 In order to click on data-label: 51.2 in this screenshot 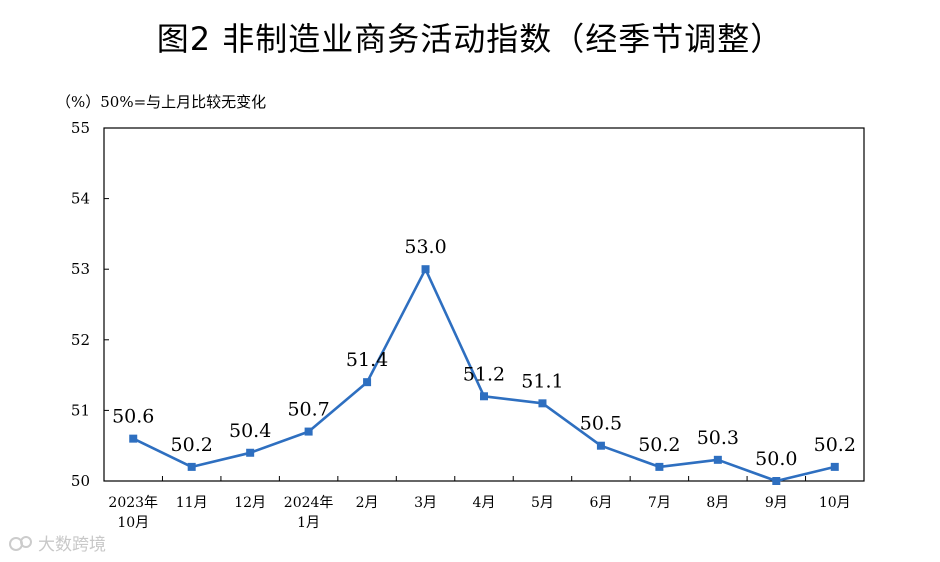, I will do `click(484, 374)`.